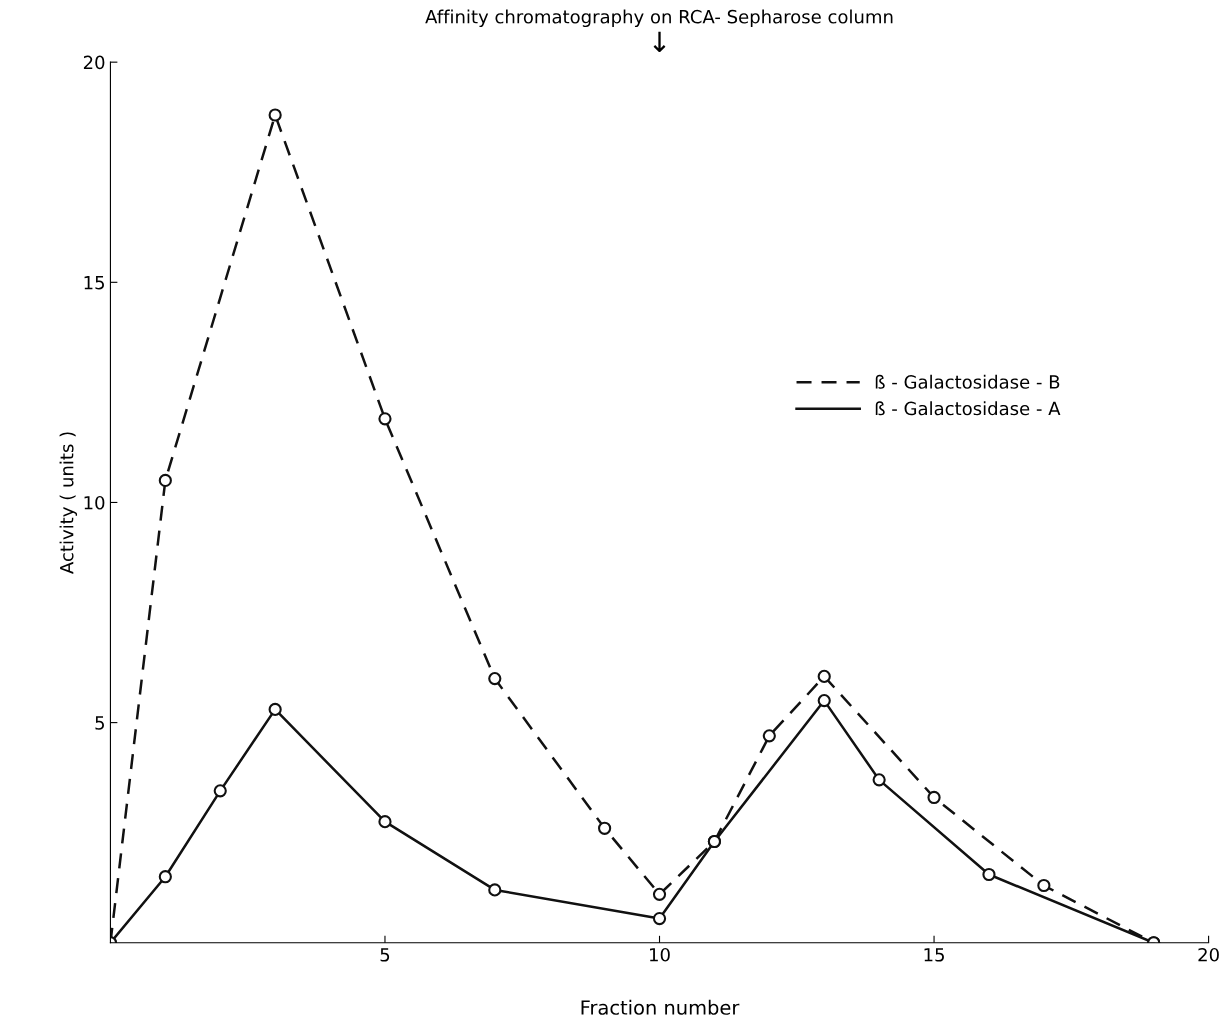  I want to click on y-axis-title: Activity ( units ), so click(68, 503).